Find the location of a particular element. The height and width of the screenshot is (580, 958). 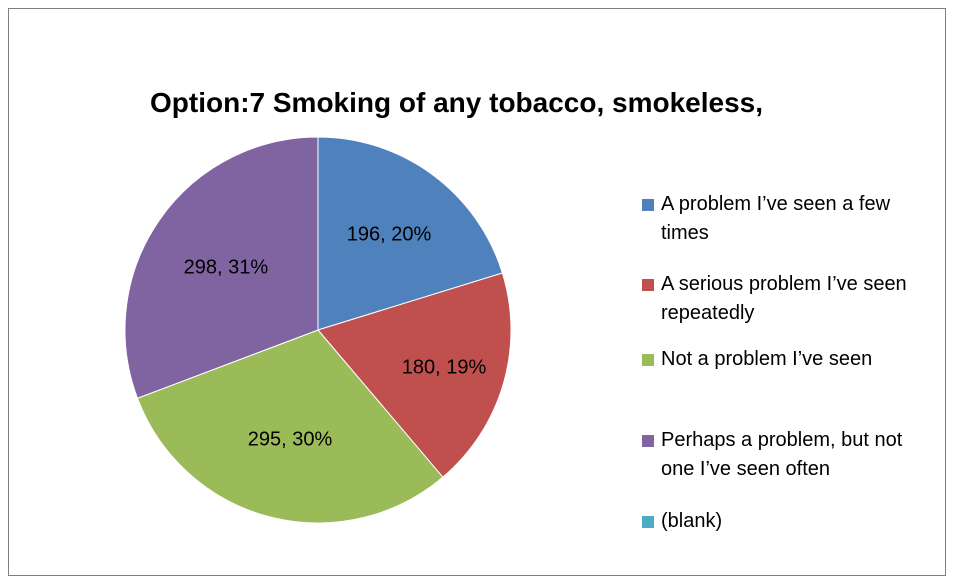

slice-label-2: 180, 19% is located at coordinates (444, 368).